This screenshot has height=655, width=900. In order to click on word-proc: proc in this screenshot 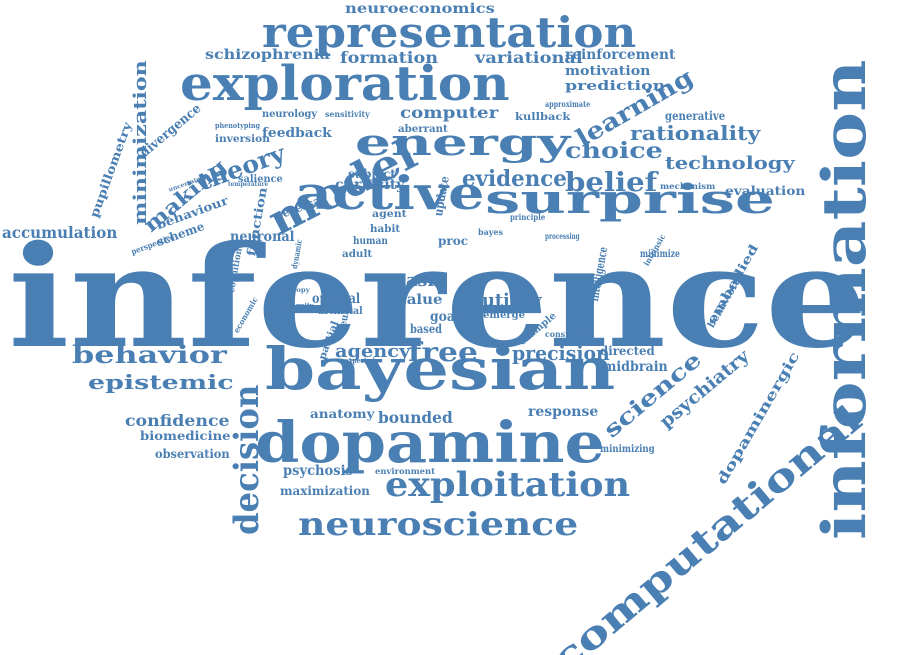, I will do `click(453, 241)`.